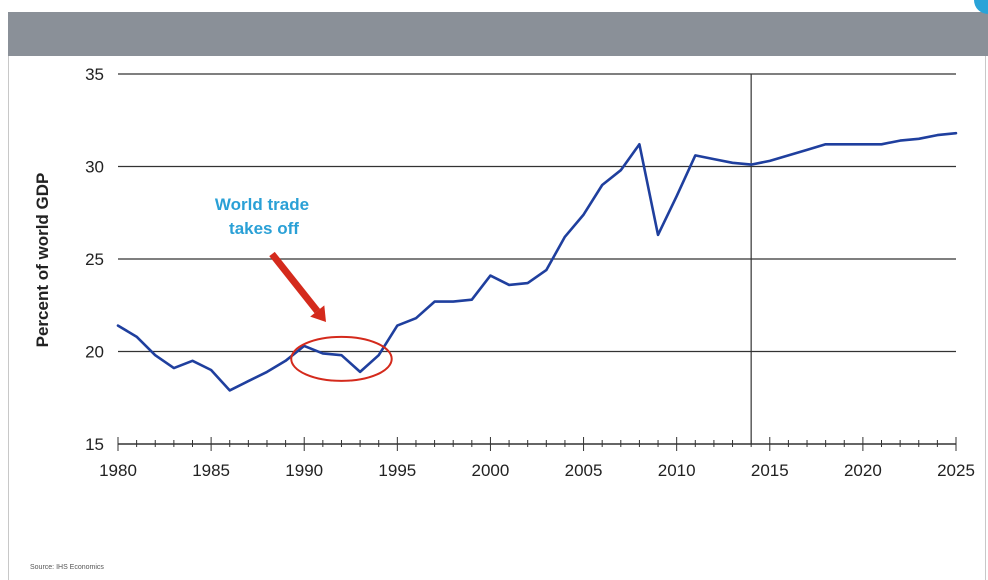 Image resolution: width=988 pixels, height=580 pixels. I want to click on annotation-circle, so click(341, 358).